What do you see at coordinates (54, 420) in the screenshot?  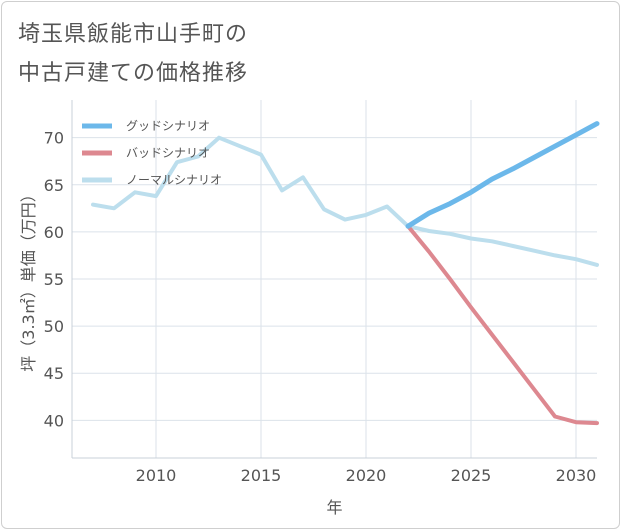 I see `y-tick-label-40: 40` at bounding box center [54, 420].